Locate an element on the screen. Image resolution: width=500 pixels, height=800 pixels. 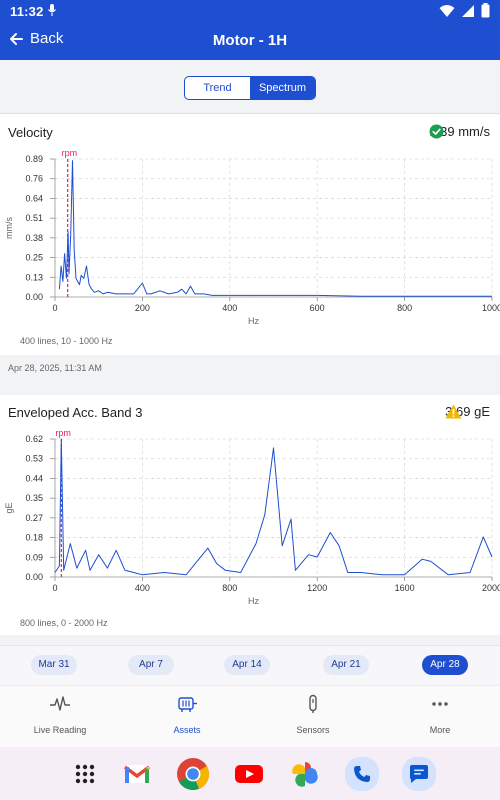
app-bar: Back Motor - 1H is located at coordinates (250, 41).